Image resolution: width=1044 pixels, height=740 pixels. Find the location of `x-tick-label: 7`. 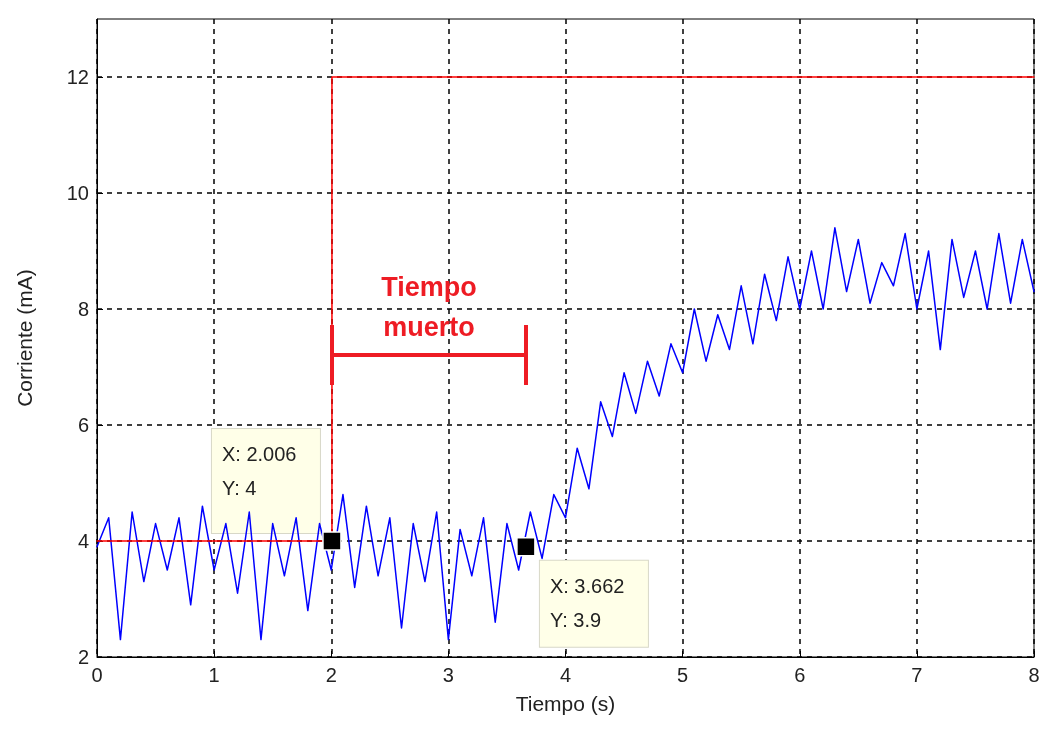

x-tick-label: 7 is located at coordinates (917, 675).